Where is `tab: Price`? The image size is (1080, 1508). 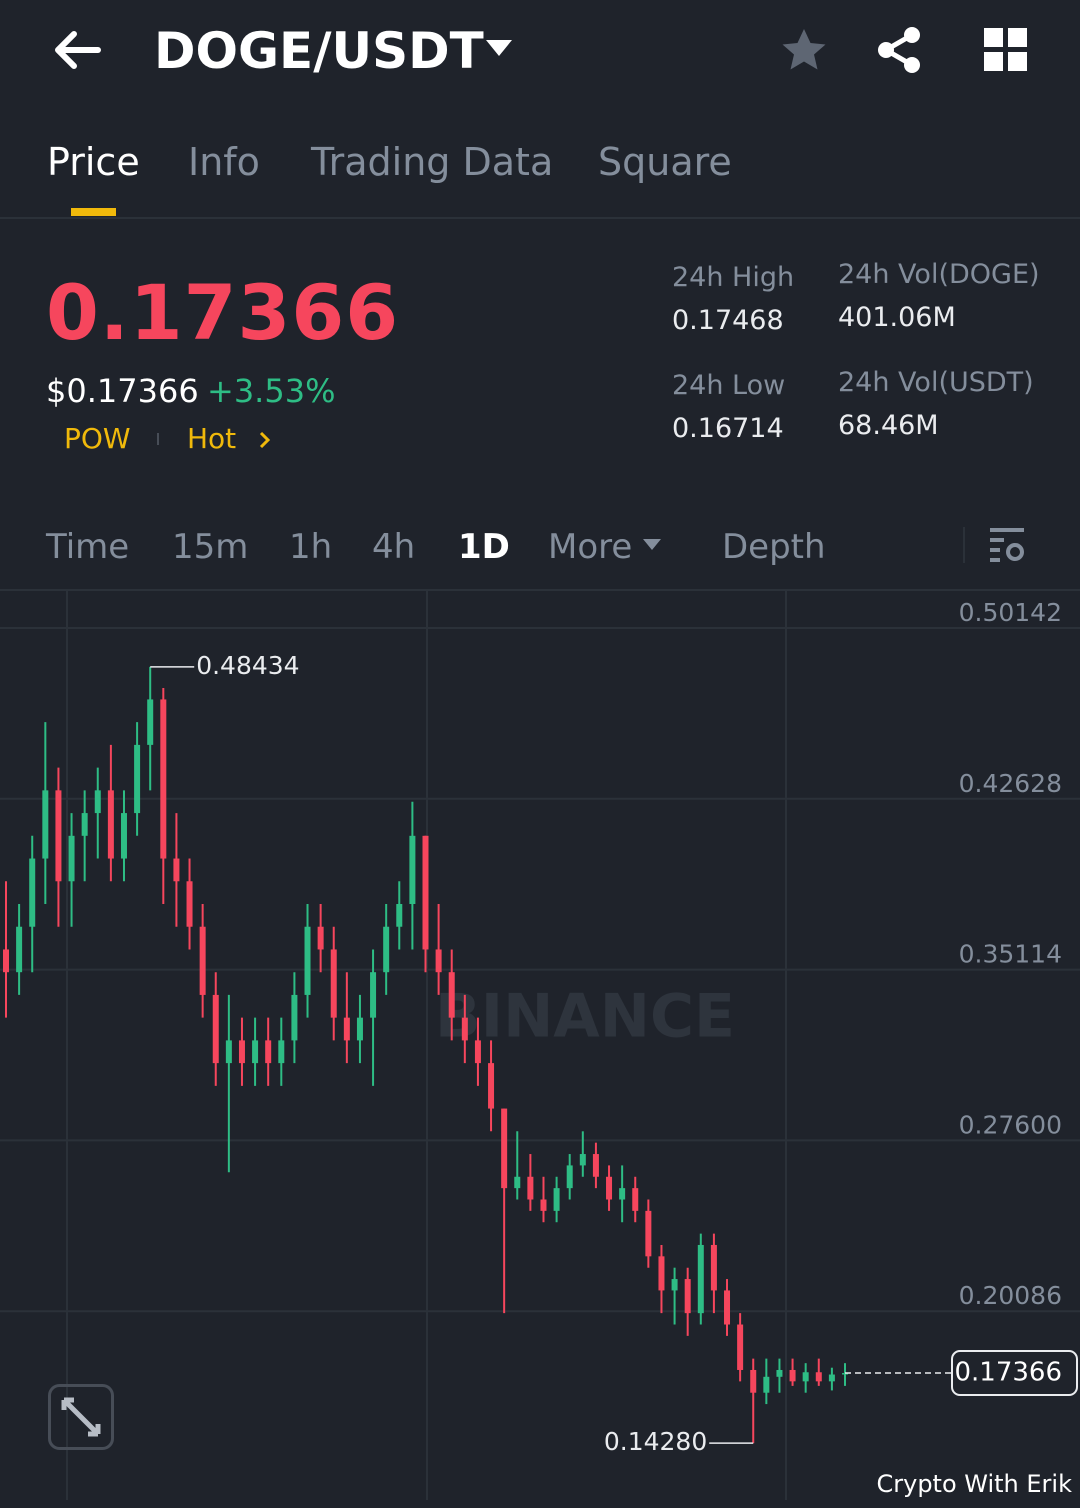
tab: Price is located at coordinates (93, 162).